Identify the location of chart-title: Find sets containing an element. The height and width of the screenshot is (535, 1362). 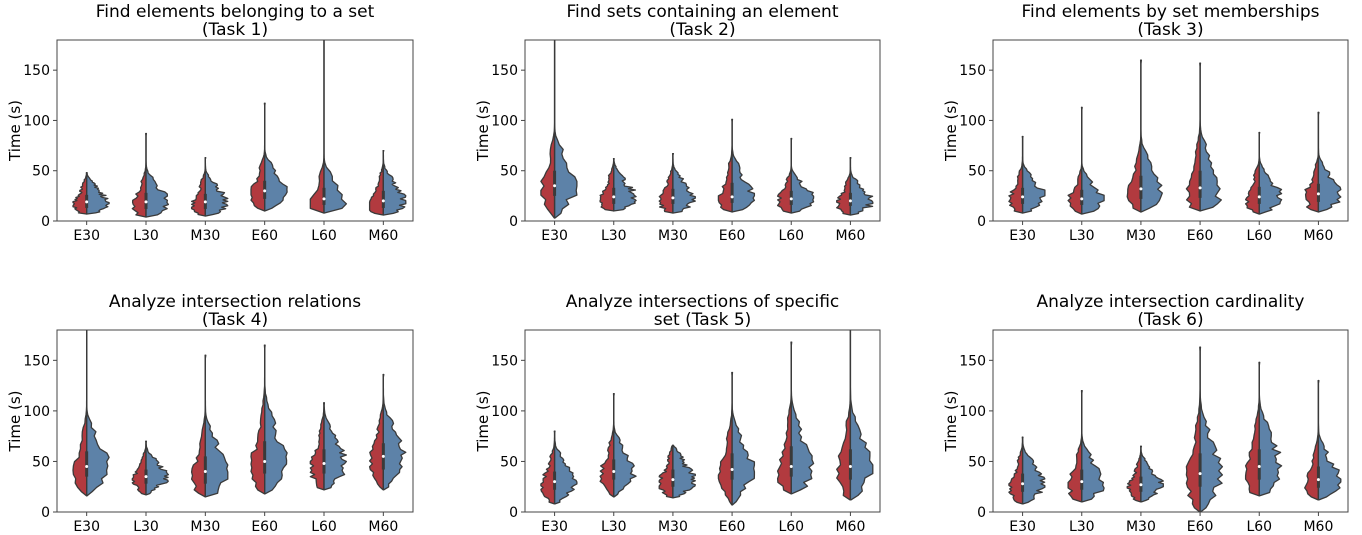
(703, 12).